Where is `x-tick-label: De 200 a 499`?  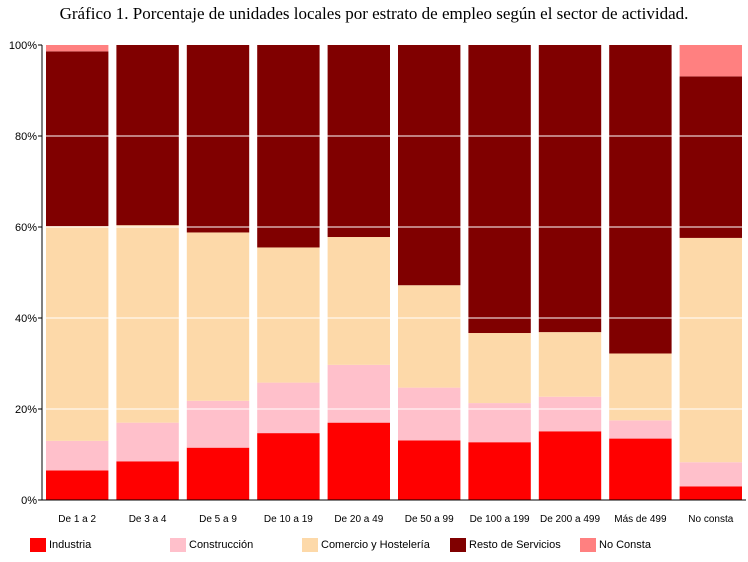 x-tick-label: De 200 a 499 is located at coordinates (570, 519).